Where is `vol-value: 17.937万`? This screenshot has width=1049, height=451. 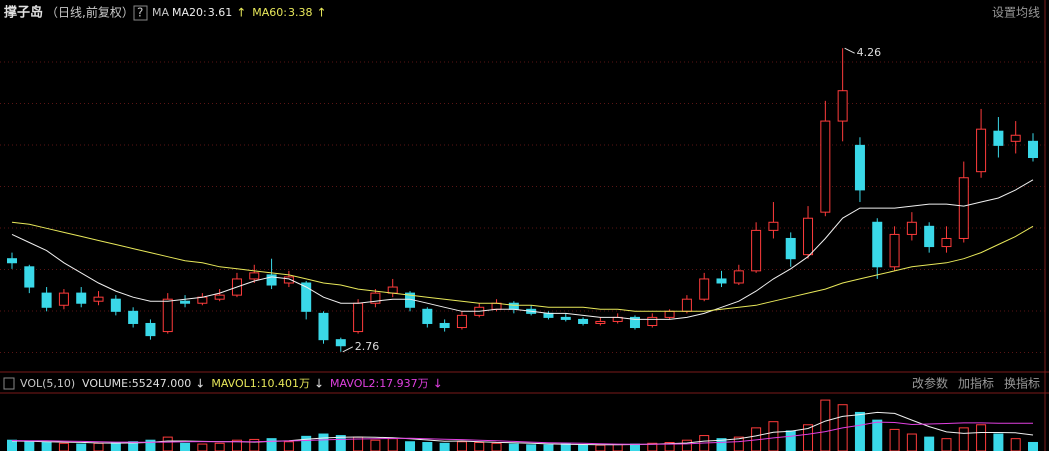
vol-value: 17.937万 is located at coordinates (404, 383).